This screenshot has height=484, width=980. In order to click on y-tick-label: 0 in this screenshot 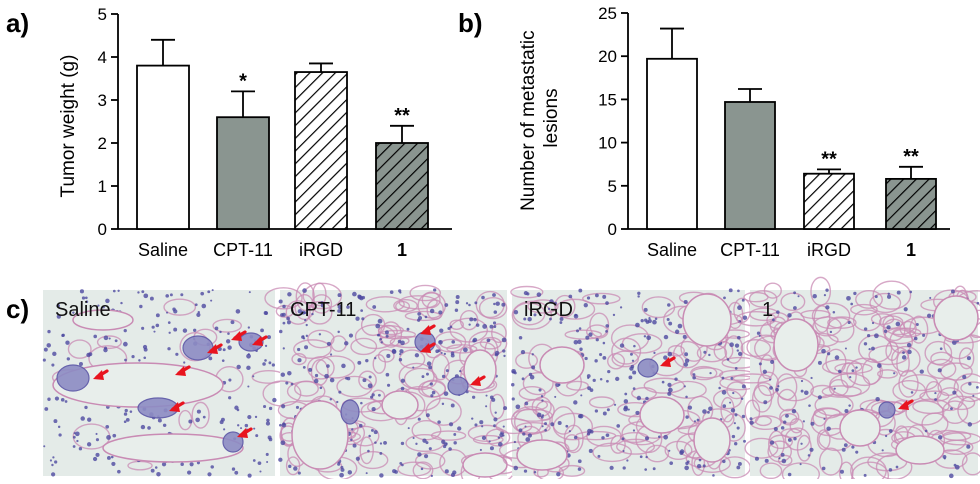, I will do `click(102, 229)`.